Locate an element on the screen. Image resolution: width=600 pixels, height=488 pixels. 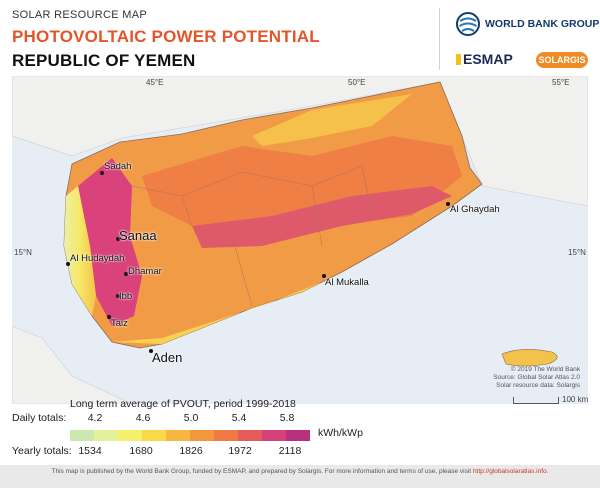
yearly-tick: 1972 is located at coordinates (240, 451).